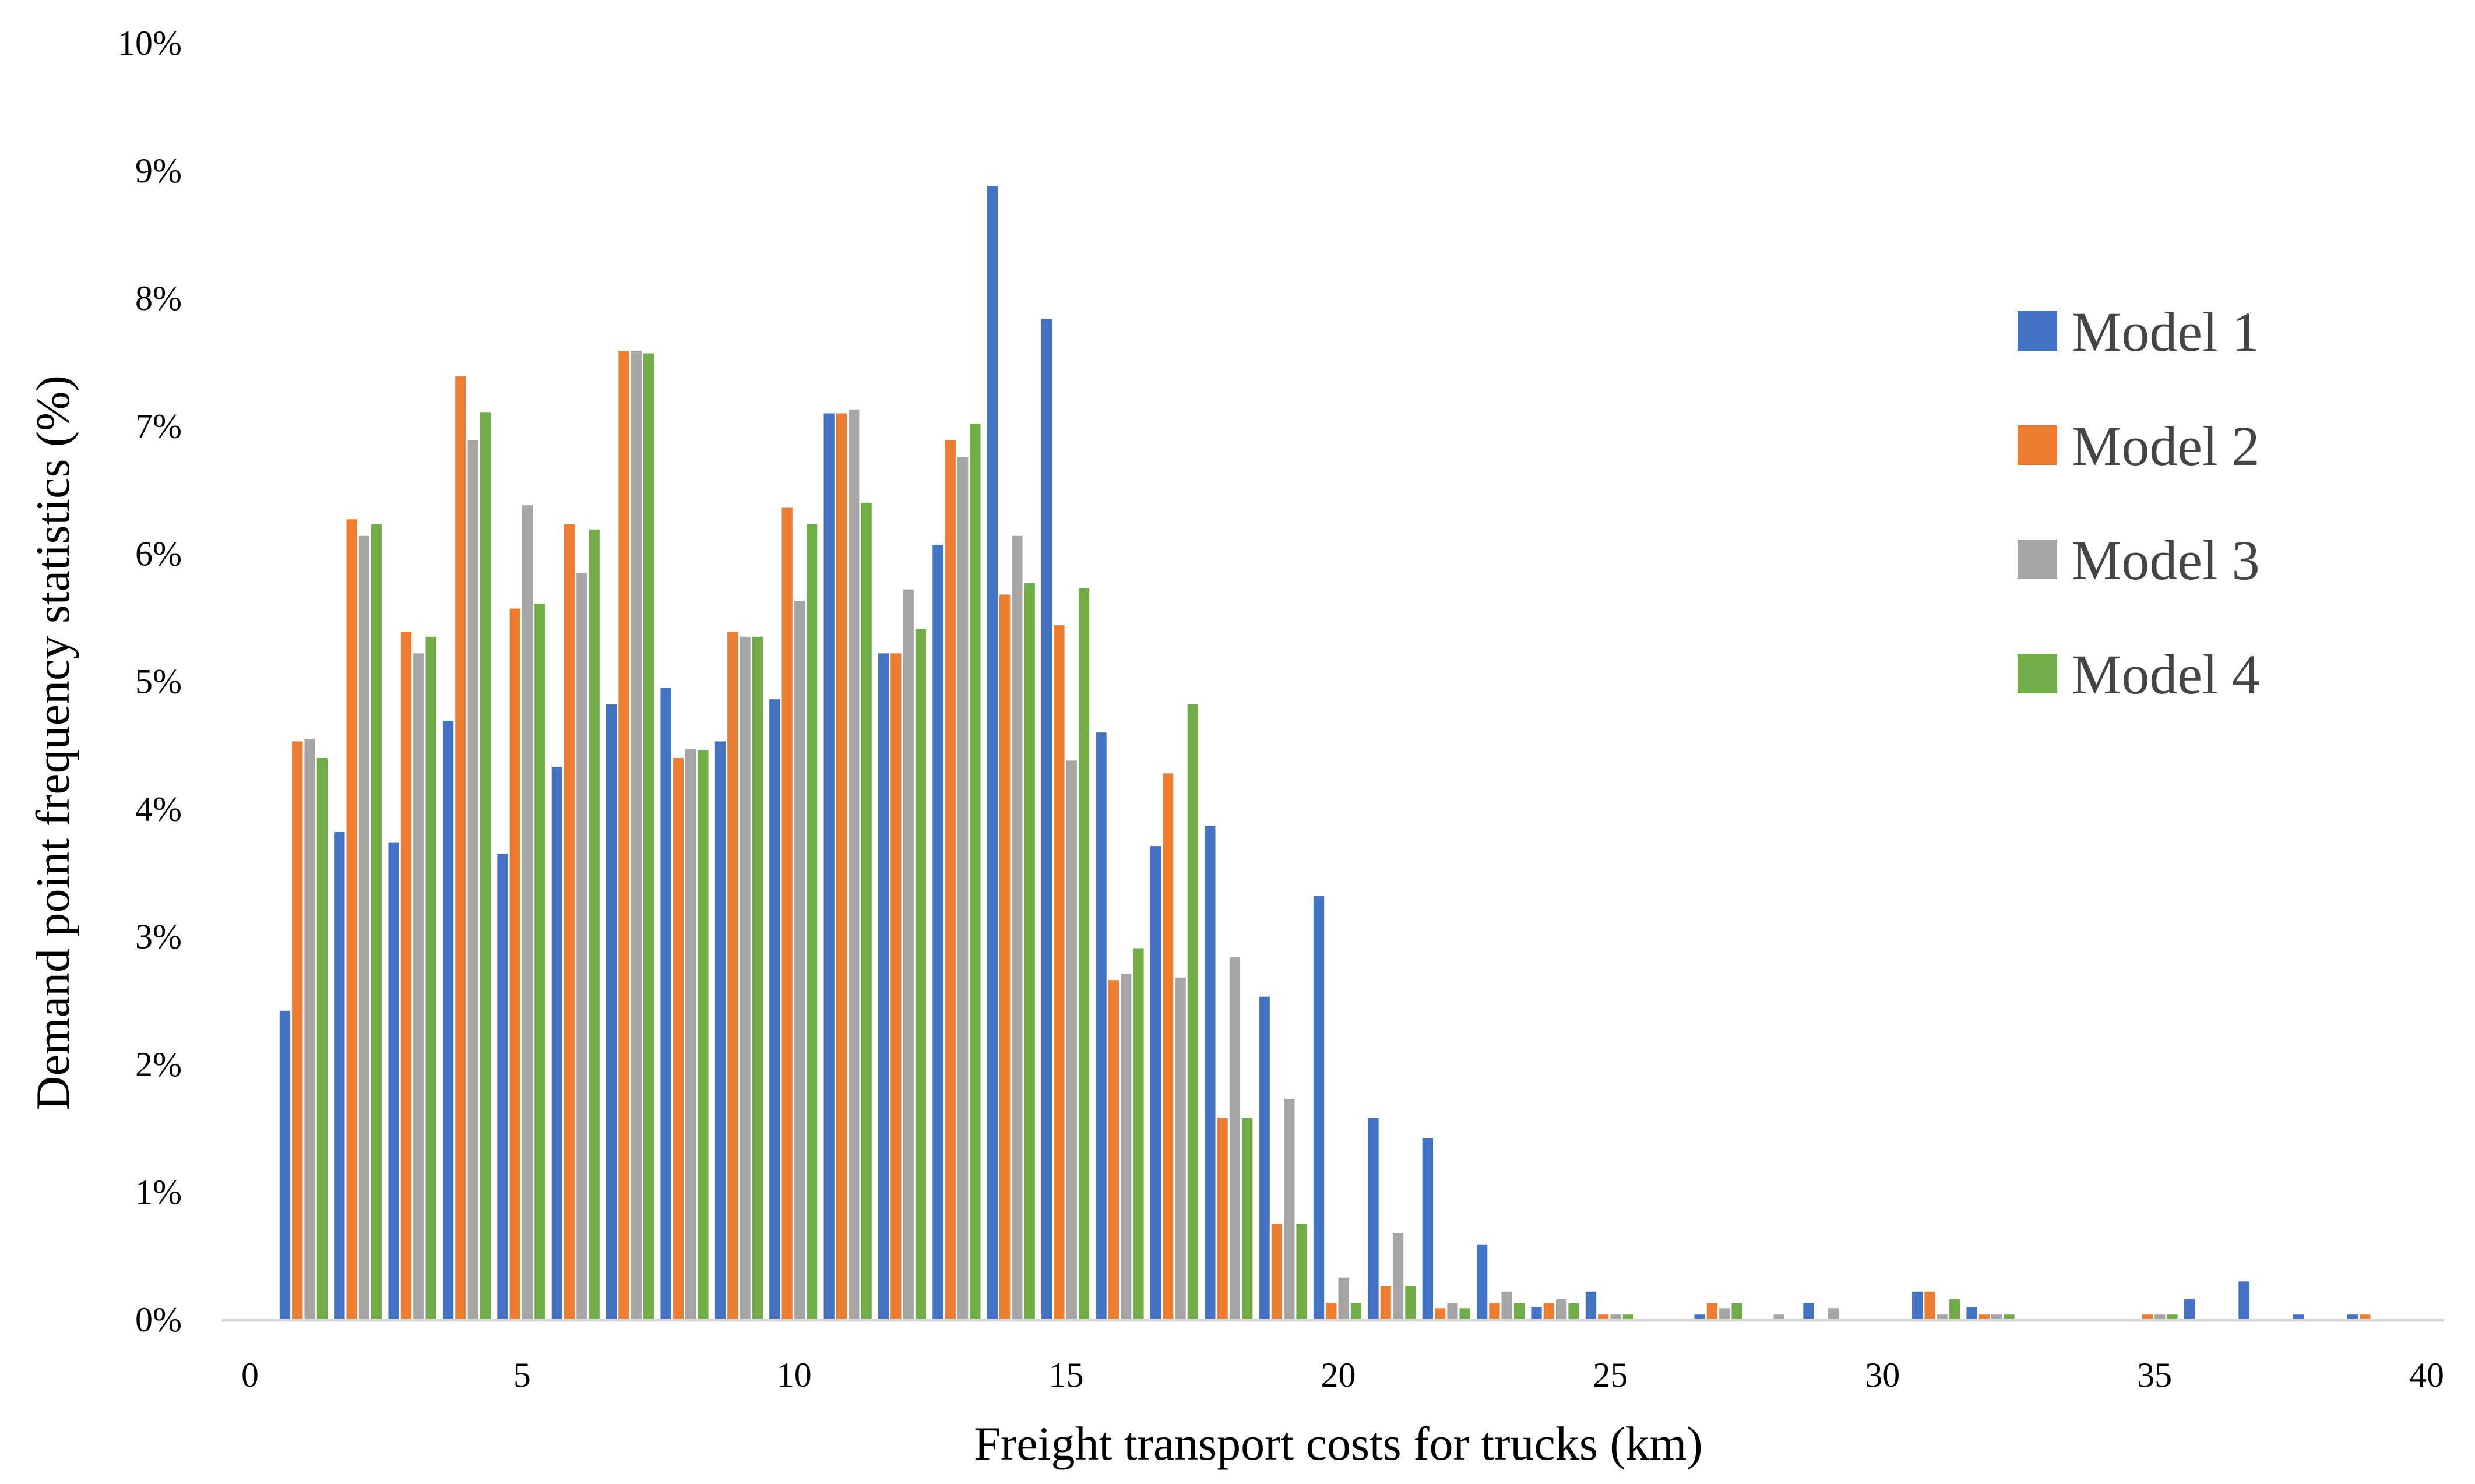 The height and width of the screenshot is (1484, 2475). What do you see at coordinates (158, 937) in the screenshot?
I see `y-tick-label: 3%` at bounding box center [158, 937].